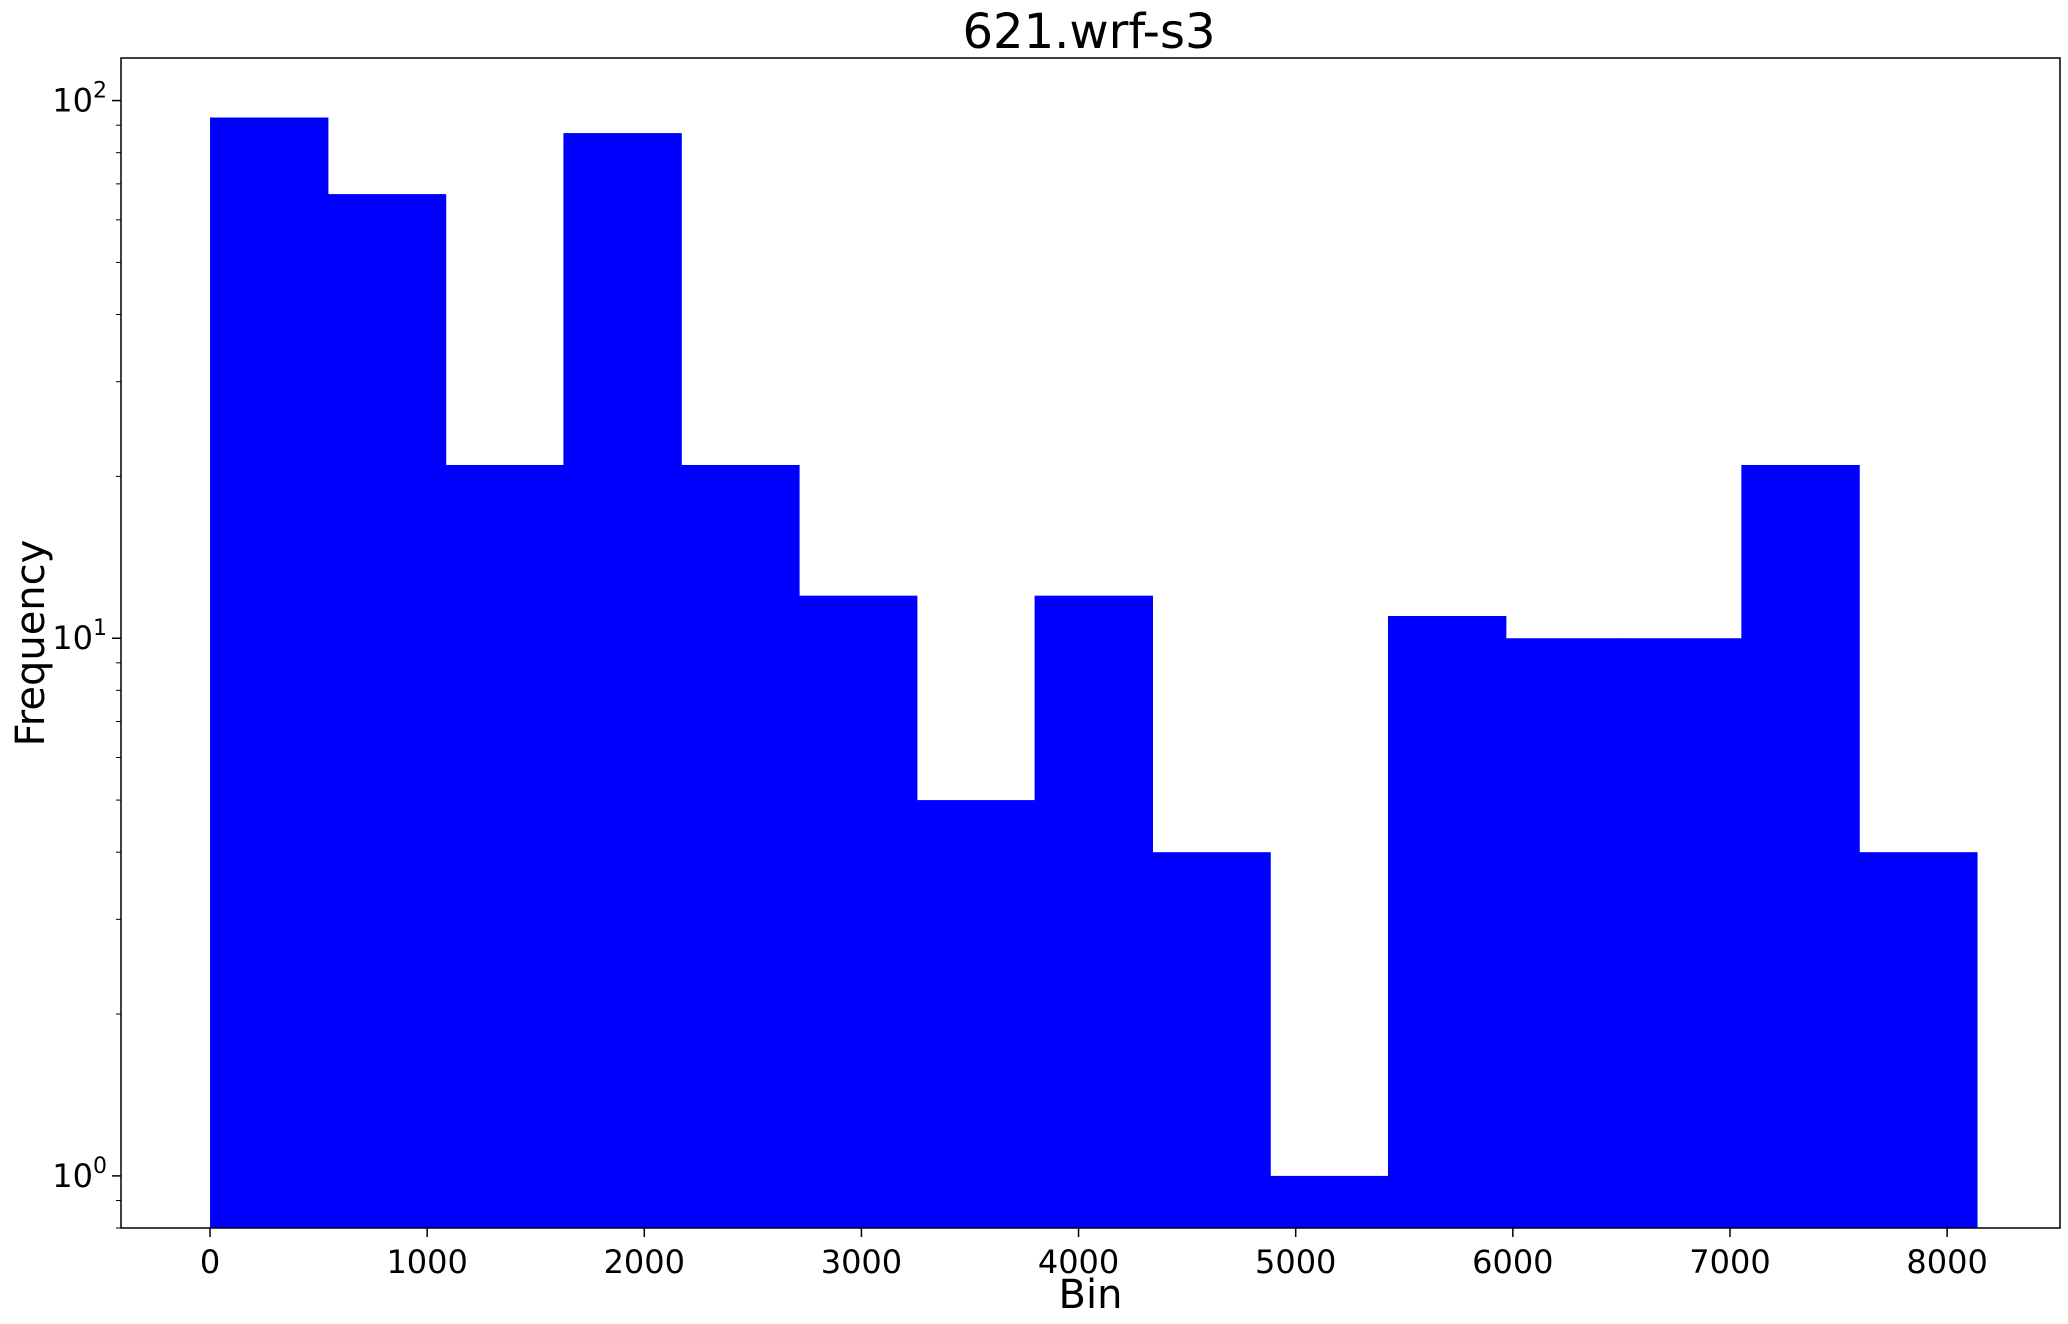 Image resolution: width=2068 pixels, height=1324 pixels. I want to click on x-tick-label: 4000, so click(1078, 1262).